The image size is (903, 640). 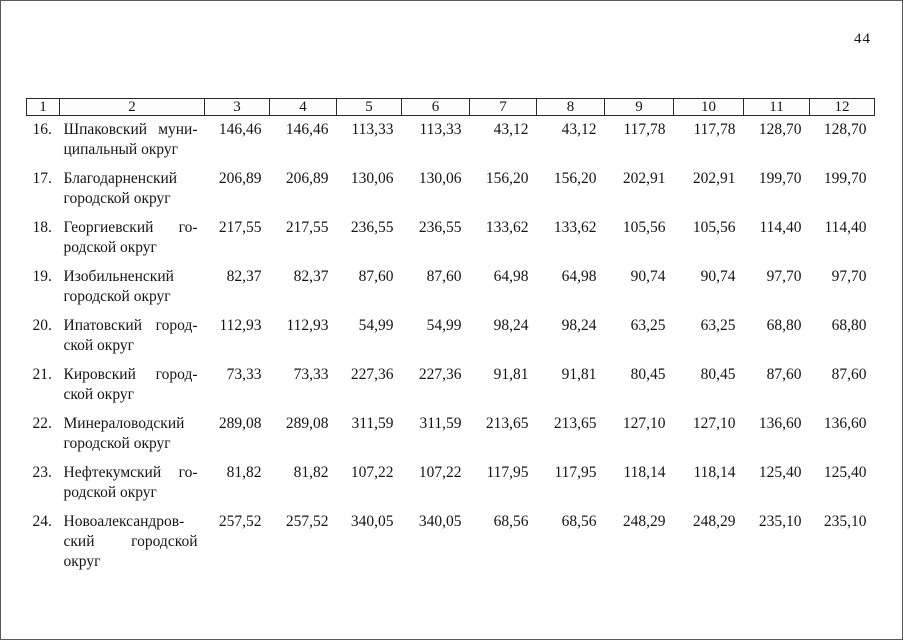 What do you see at coordinates (42, 325) in the screenshot?
I see `row-number: 20.` at bounding box center [42, 325].